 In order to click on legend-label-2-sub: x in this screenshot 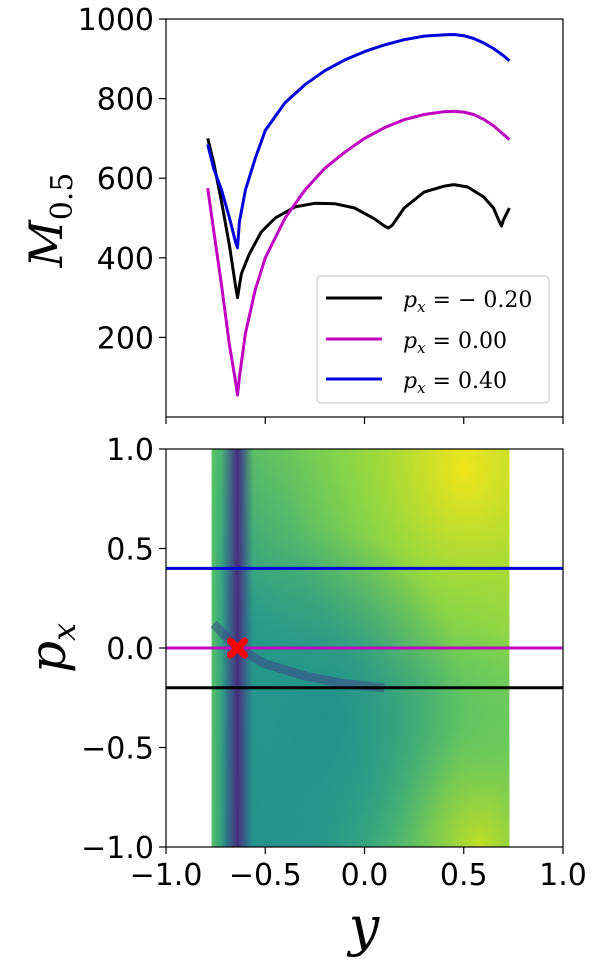, I will do `click(421, 388)`.